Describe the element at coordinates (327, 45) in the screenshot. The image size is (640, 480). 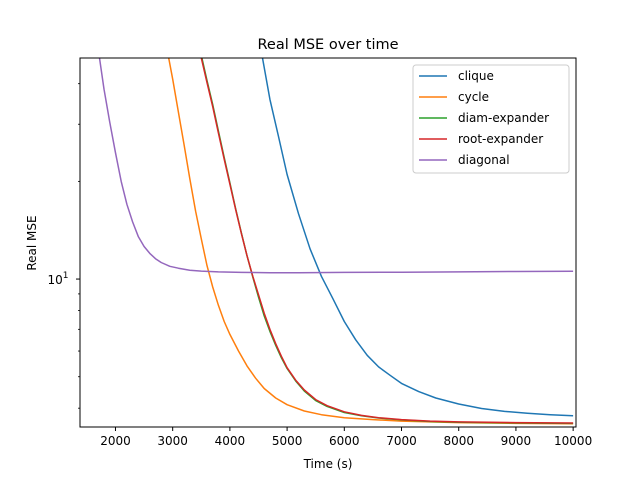
I see `chart-title: Real MSE over time` at that location.